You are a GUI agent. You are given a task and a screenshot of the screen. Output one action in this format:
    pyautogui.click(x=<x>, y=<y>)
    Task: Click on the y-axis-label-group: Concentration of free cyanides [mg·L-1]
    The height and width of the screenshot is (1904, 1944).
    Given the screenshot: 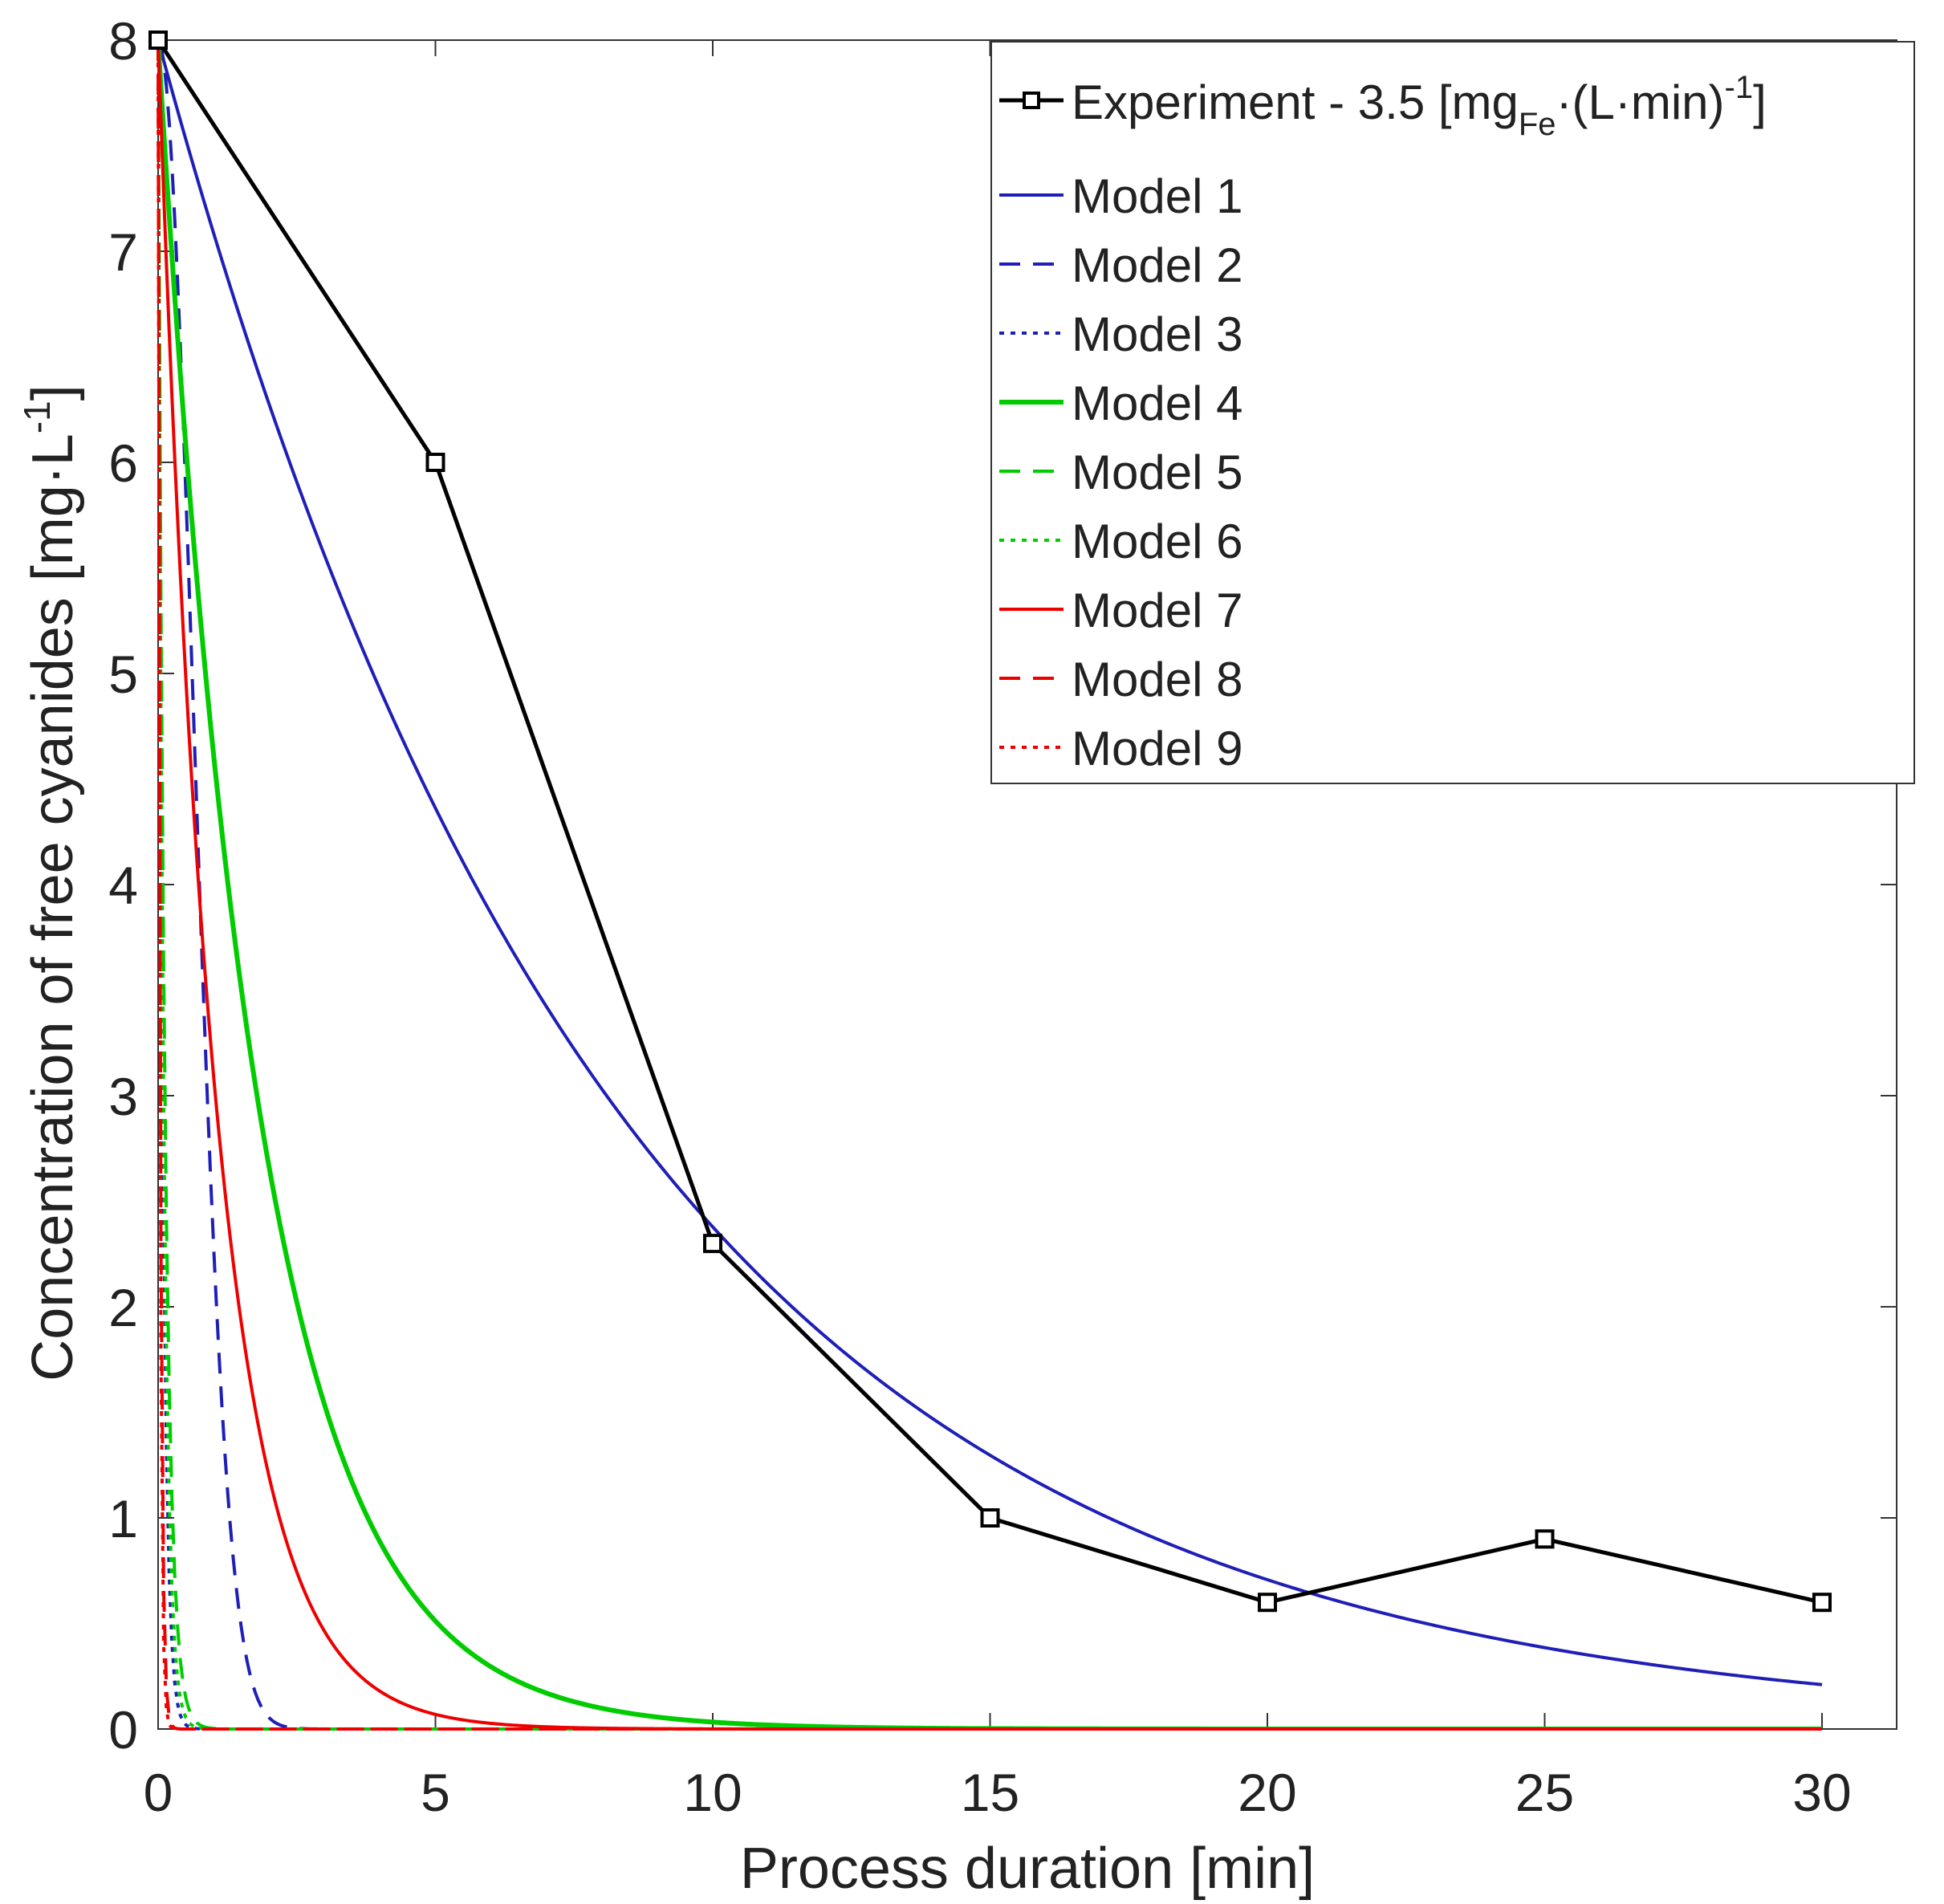 What is the action you would take?
    pyautogui.click(x=50, y=883)
    